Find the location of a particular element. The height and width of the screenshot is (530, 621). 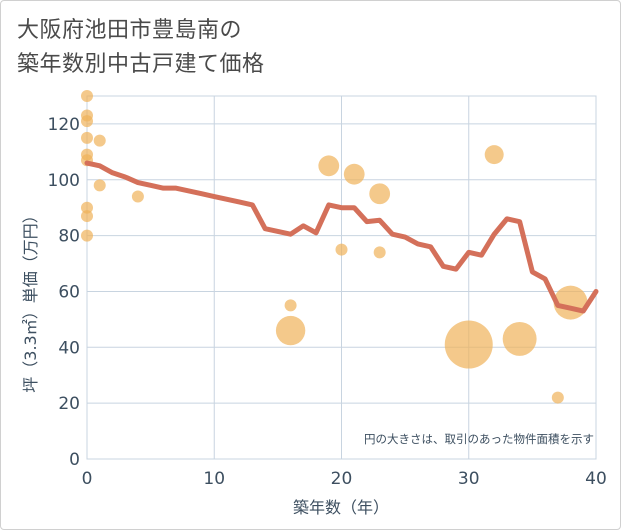

y-tick-labels: 0 20 40 60 80 100 120 is located at coordinates (64, 292).